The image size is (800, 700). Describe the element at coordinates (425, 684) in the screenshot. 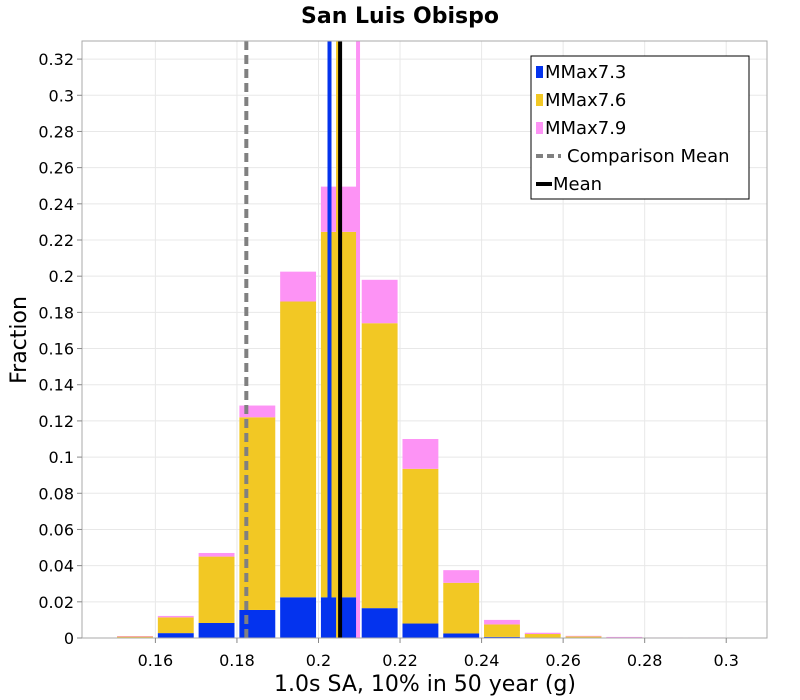

I see `x-axis-title: 1.0s SA, 10% in 50 year (g)` at that location.